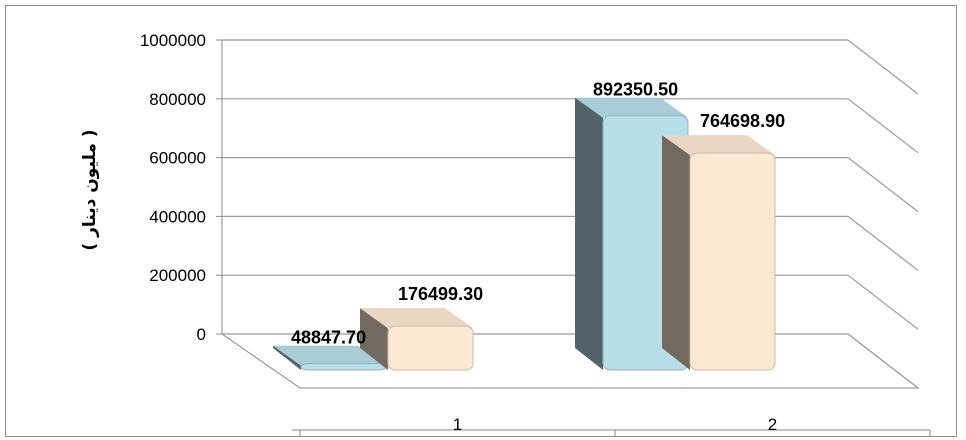 Image resolution: width=966 pixels, height=440 pixels. What do you see at coordinates (173, 40) in the screenshot?
I see `y-tick-label: 1000000` at bounding box center [173, 40].